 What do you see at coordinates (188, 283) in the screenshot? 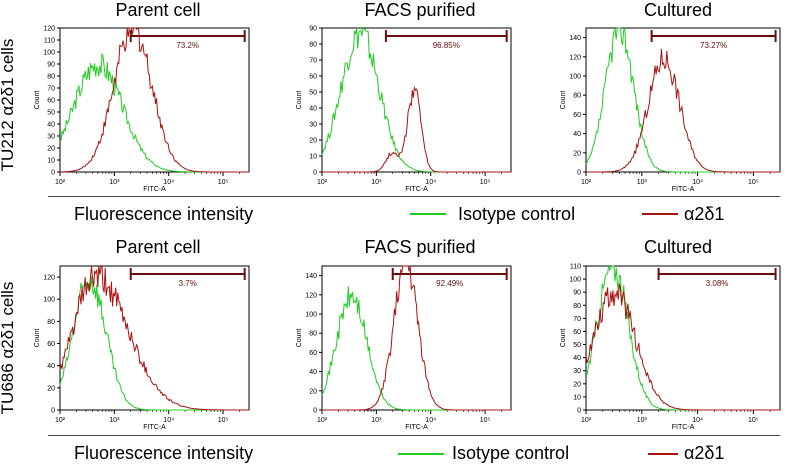
I see `gate-percent-label: 3.7%` at bounding box center [188, 283].